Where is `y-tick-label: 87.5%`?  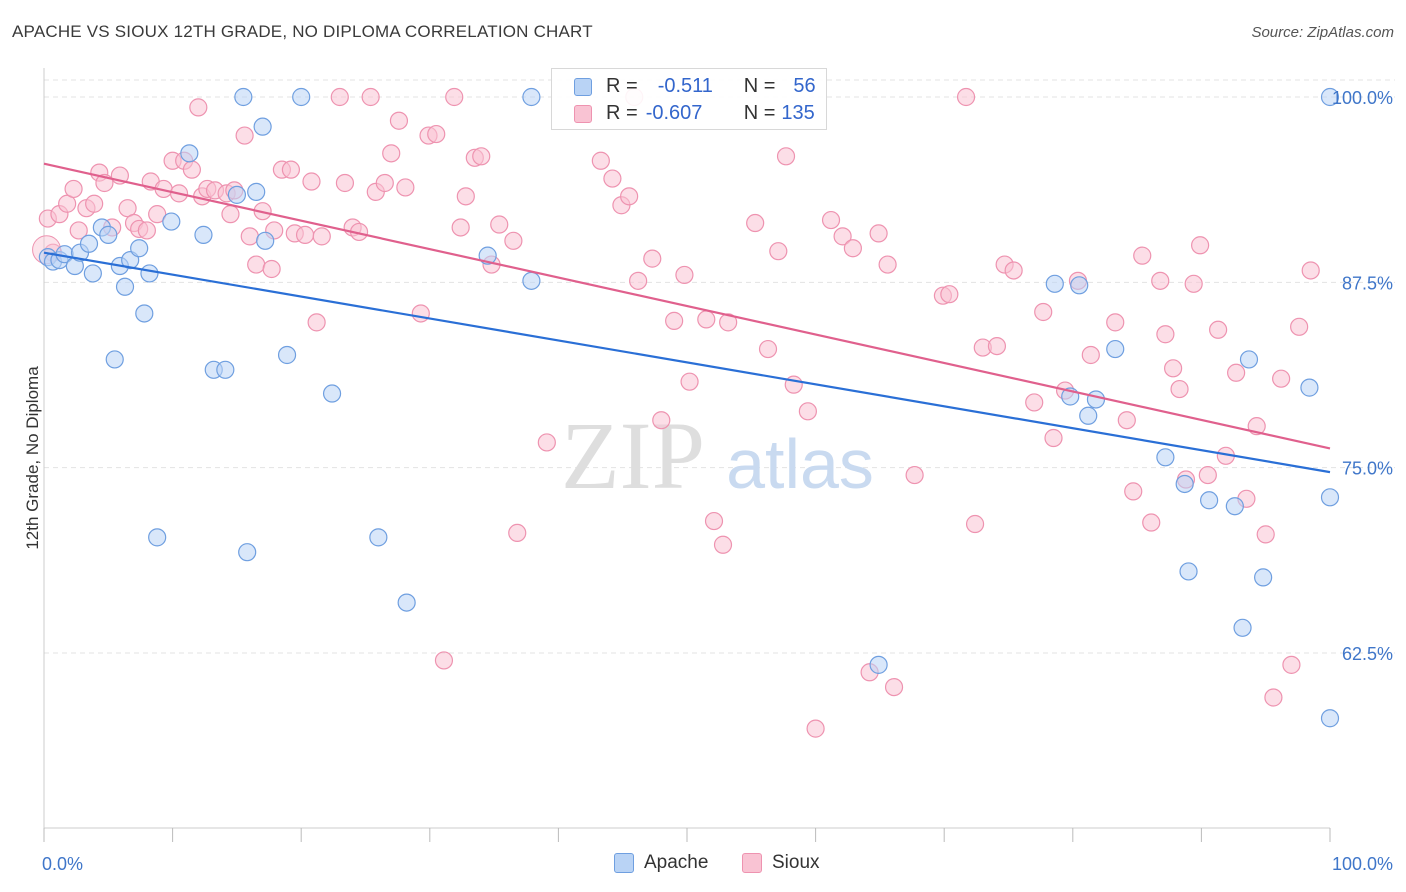 y-tick-label: 87.5% is located at coordinates (1367, 283).